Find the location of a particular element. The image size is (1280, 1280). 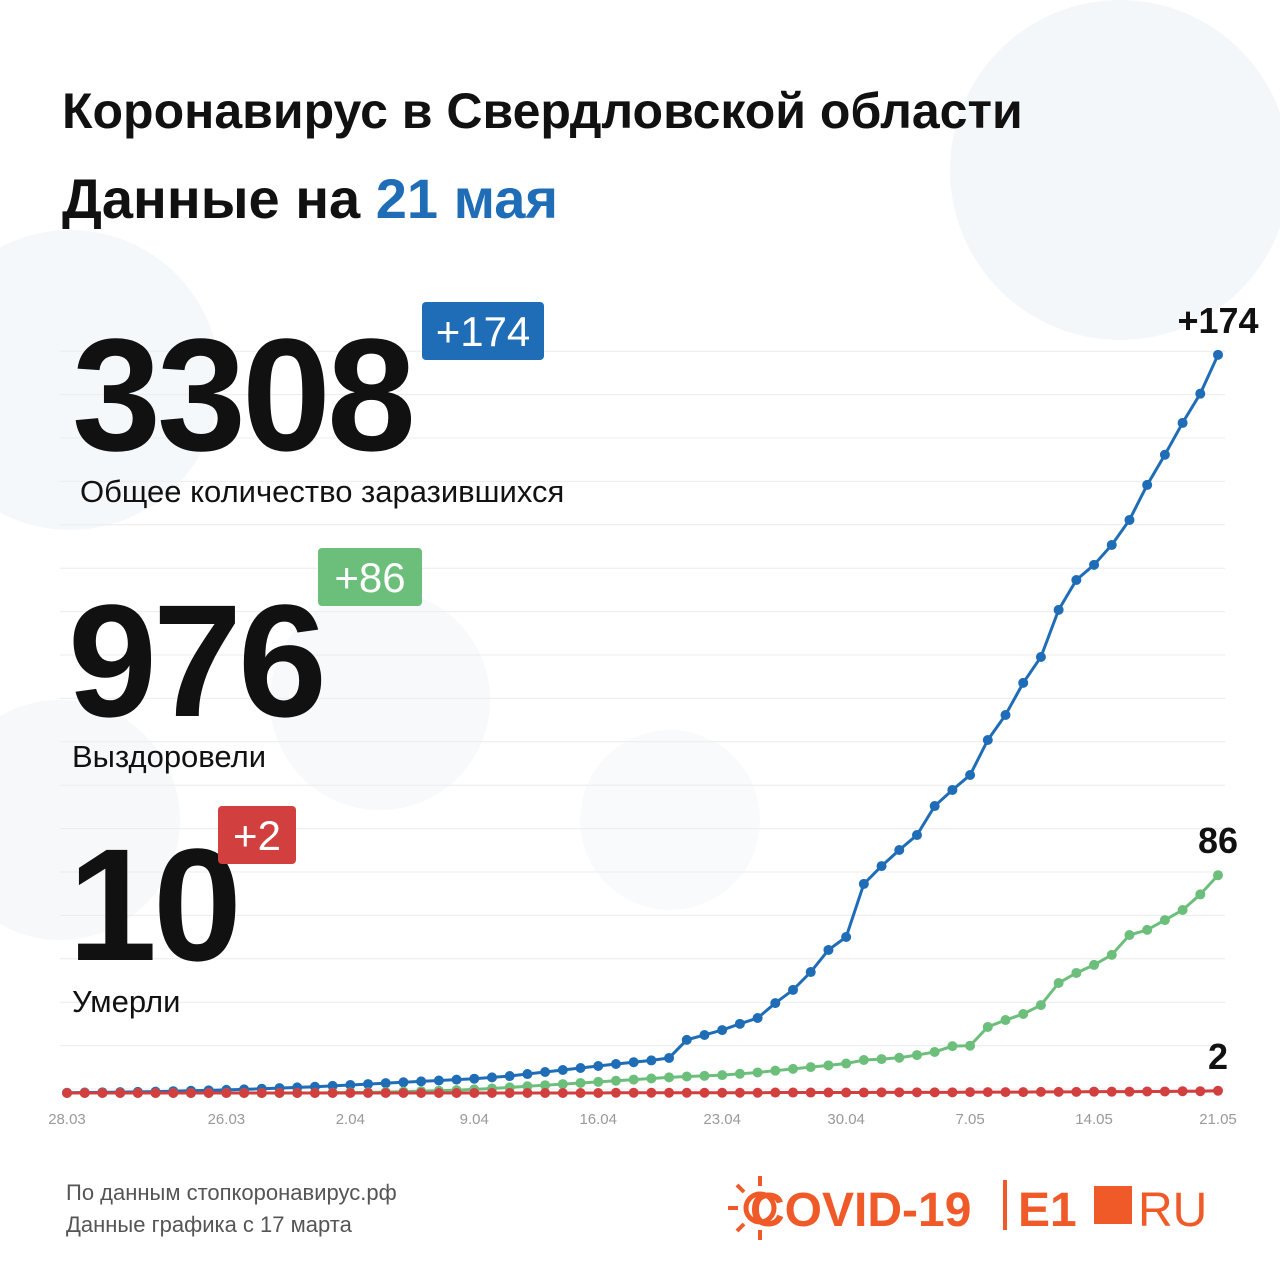

logo-domain: RU is located at coordinates (1172, 1210).